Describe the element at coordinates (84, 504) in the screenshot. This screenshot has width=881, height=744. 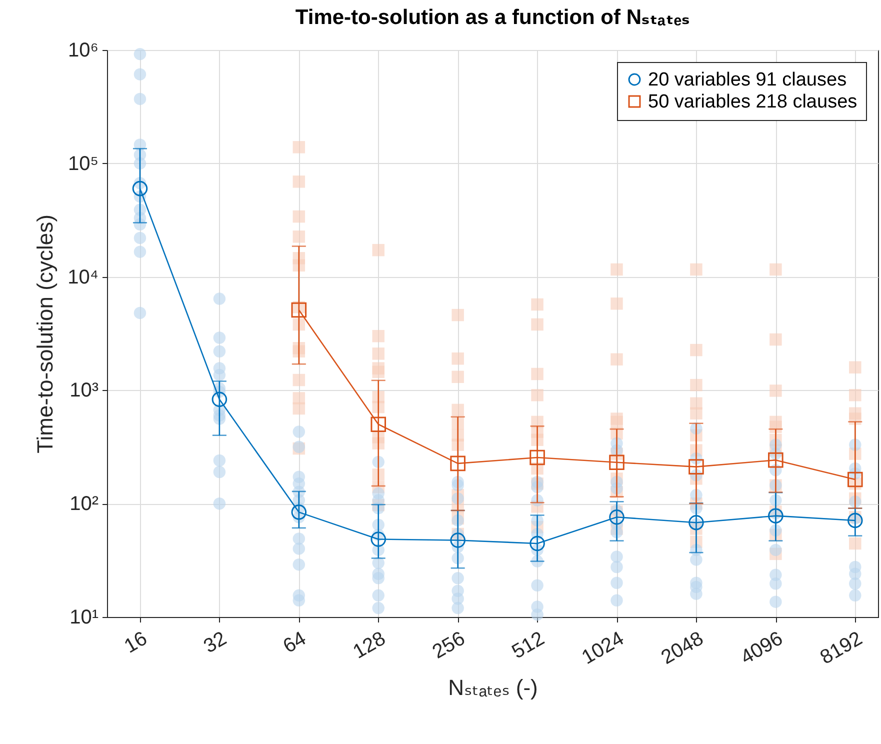
I see `y-tick-label: 10²` at that location.